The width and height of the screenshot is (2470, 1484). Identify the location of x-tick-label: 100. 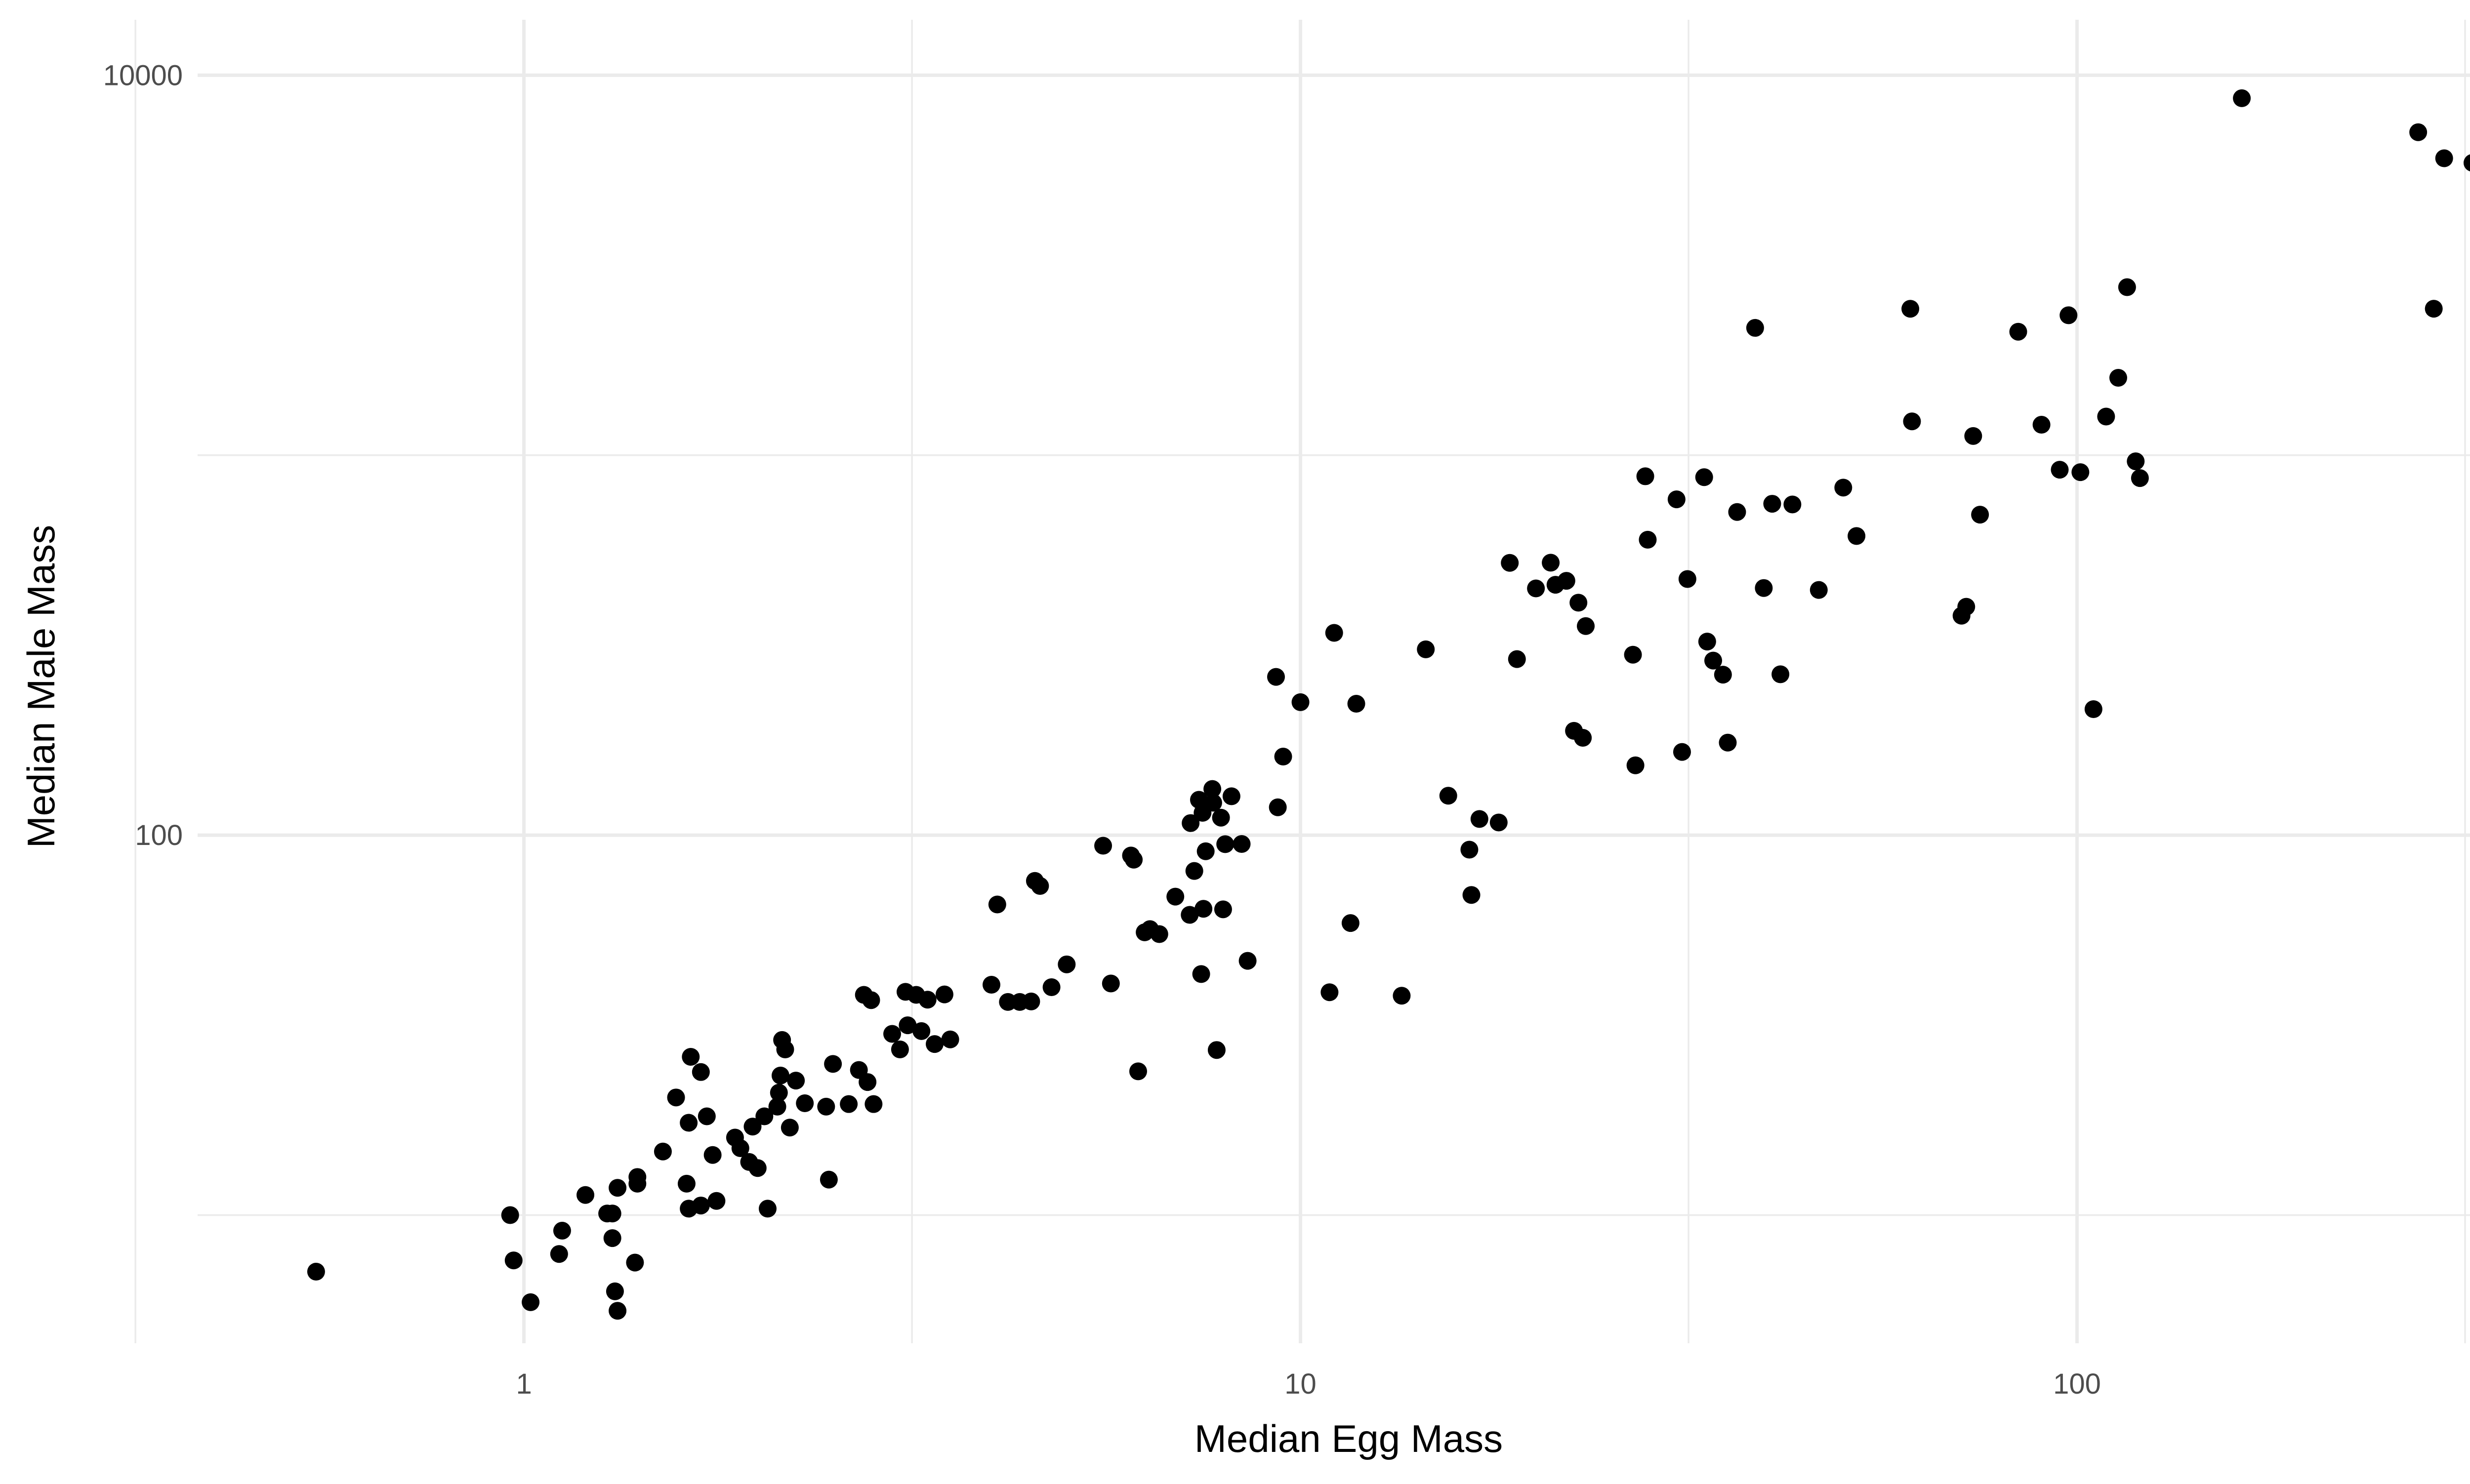
(2077, 1384).